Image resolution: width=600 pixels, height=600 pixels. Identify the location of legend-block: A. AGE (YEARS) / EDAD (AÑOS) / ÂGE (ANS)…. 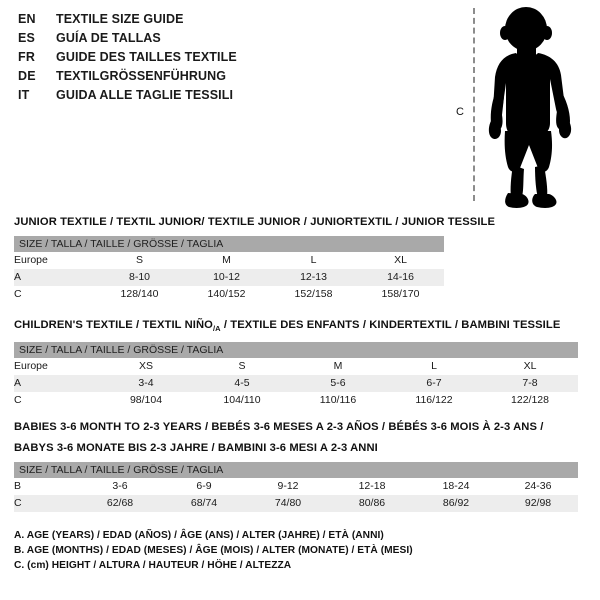
(213, 550).